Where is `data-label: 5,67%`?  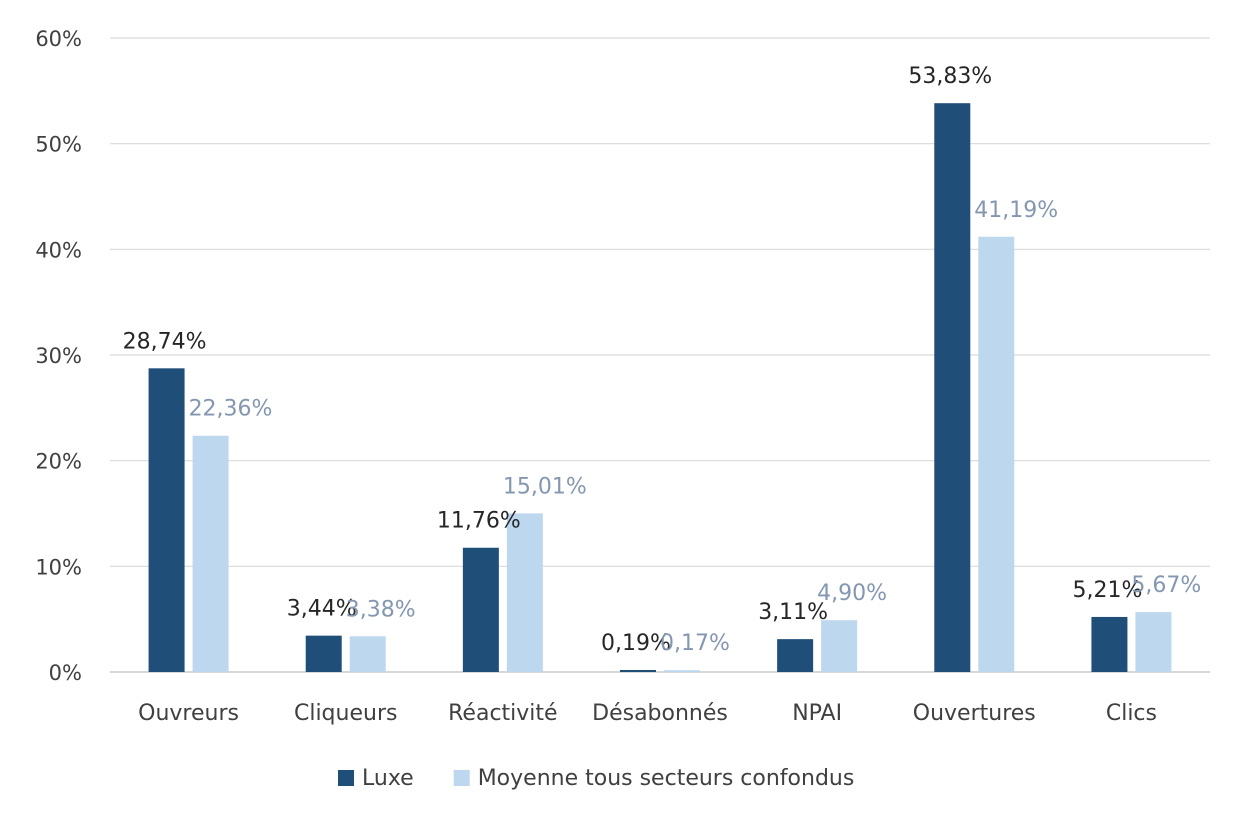
data-label: 5,67% is located at coordinates (1166, 585).